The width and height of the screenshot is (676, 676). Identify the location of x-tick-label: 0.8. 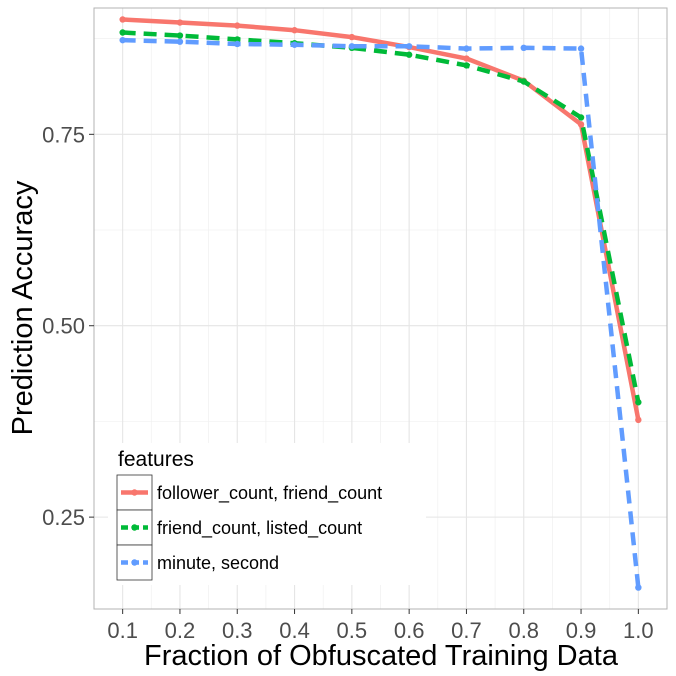
(523, 630).